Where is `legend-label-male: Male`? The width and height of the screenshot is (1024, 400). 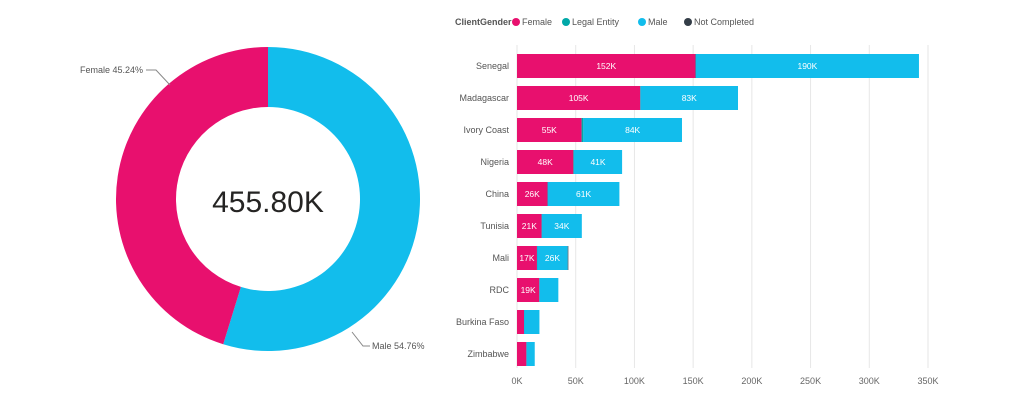
legend-label-male: Male is located at coordinates (658, 22).